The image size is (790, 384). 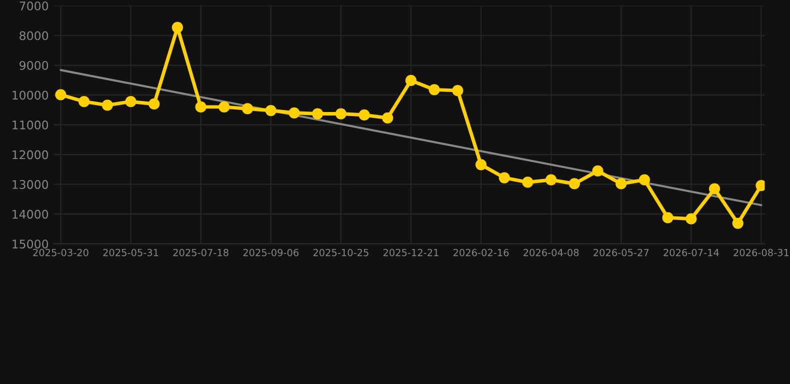 I want to click on x-tick-label: 2026-07-14, so click(x=691, y=252).